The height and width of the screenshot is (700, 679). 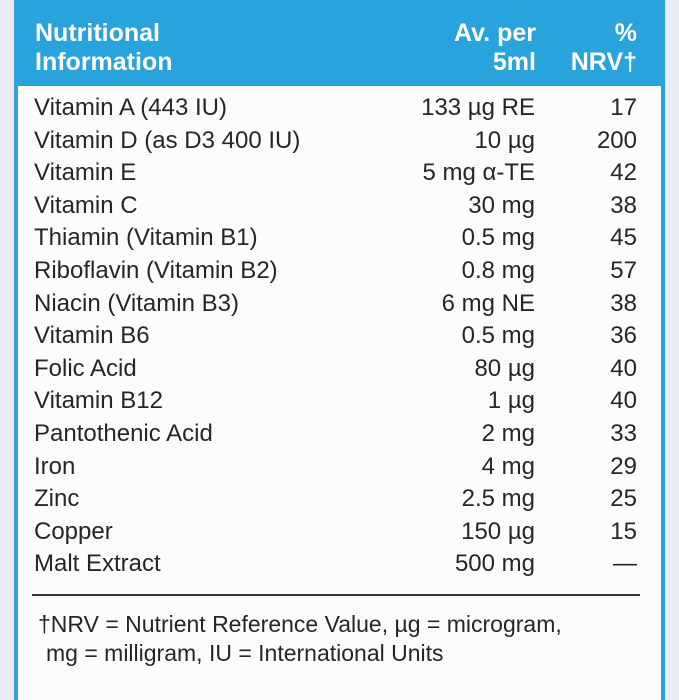 I want to click on table-row: Folic Acid 80 µg 40, so click(x=339, y=371).